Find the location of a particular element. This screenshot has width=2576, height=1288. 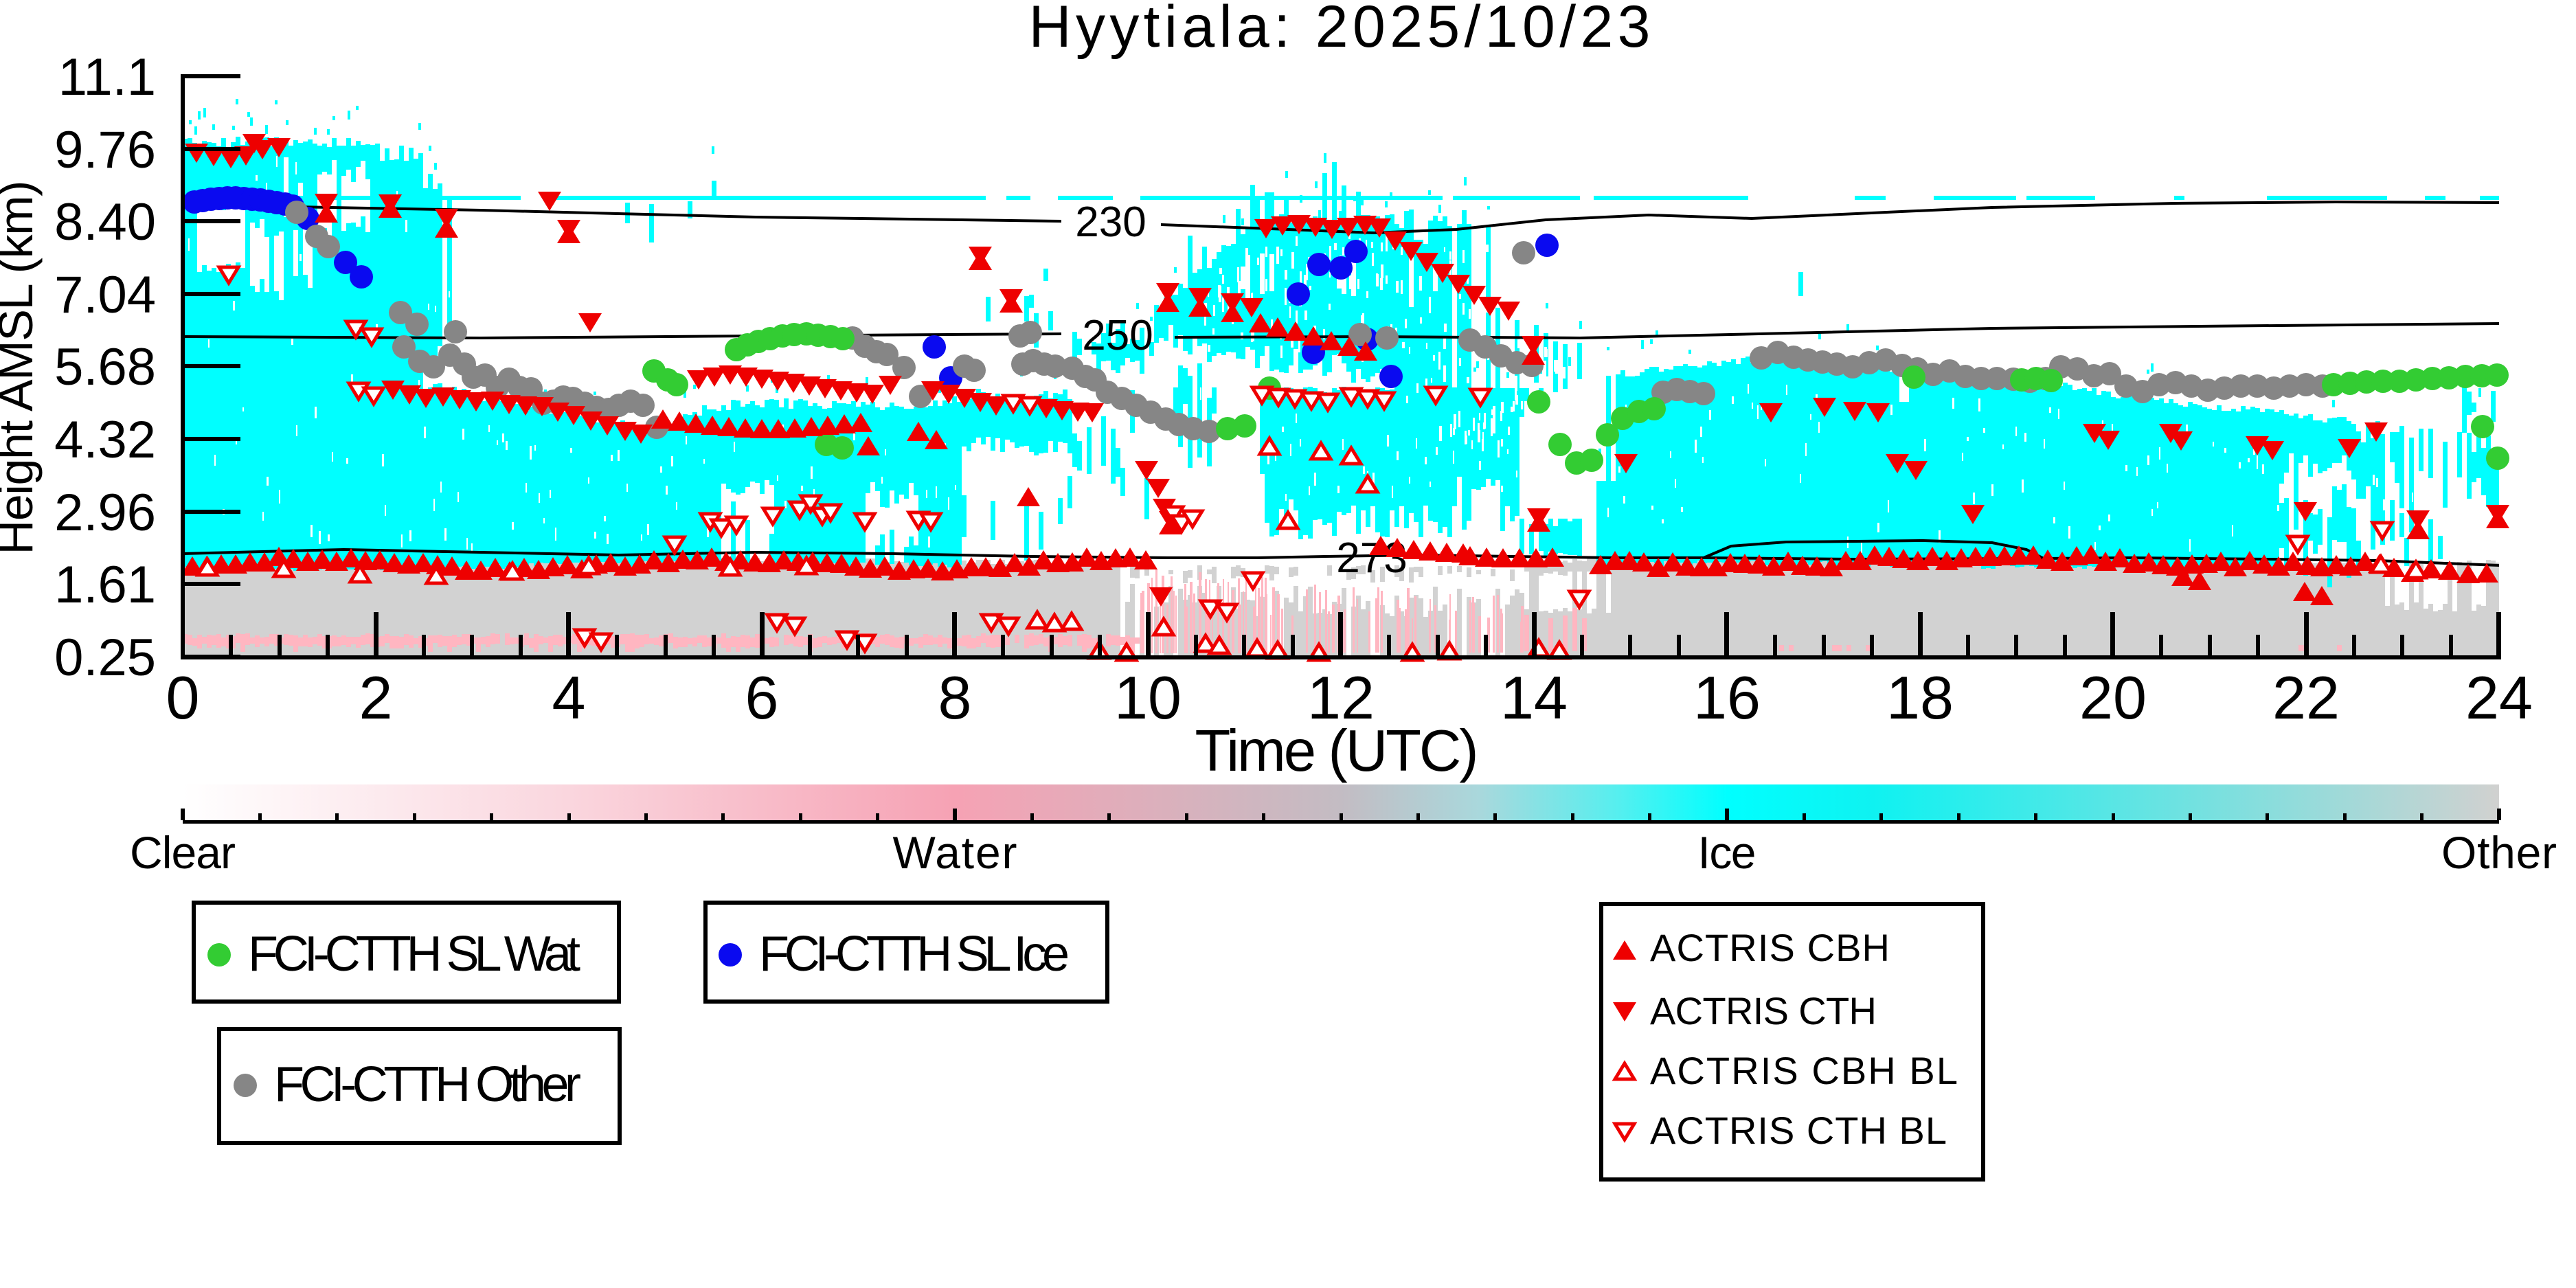

svg-text: Time (UTC) is located at coordinates (1337, 751).